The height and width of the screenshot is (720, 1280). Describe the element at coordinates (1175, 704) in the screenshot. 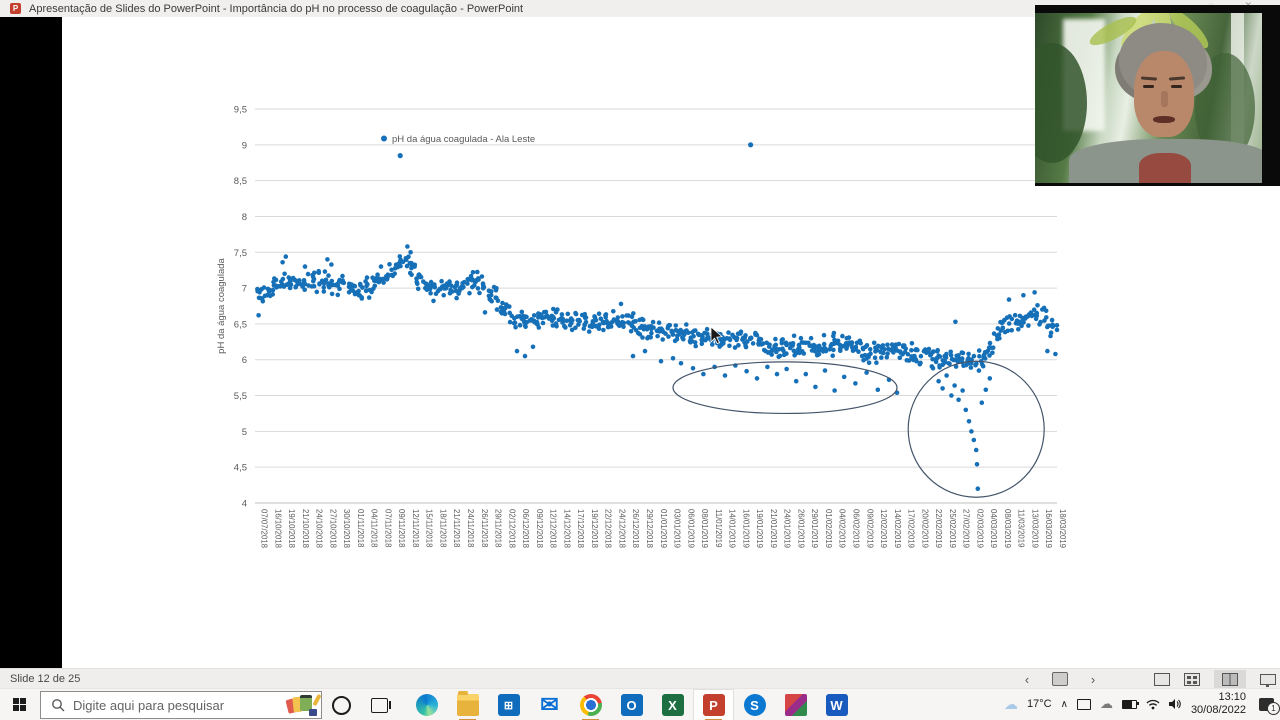

I see `volume-icon` at that location.